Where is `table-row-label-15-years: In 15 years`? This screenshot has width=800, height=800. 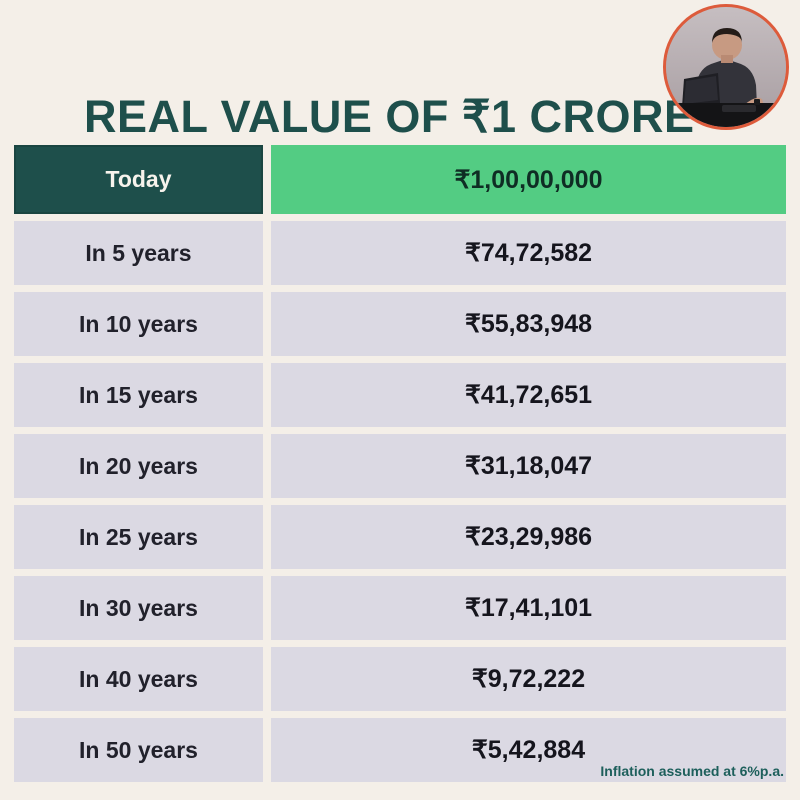
table-row-label-15-years: In 15 years is located at coordinates (138, 395).